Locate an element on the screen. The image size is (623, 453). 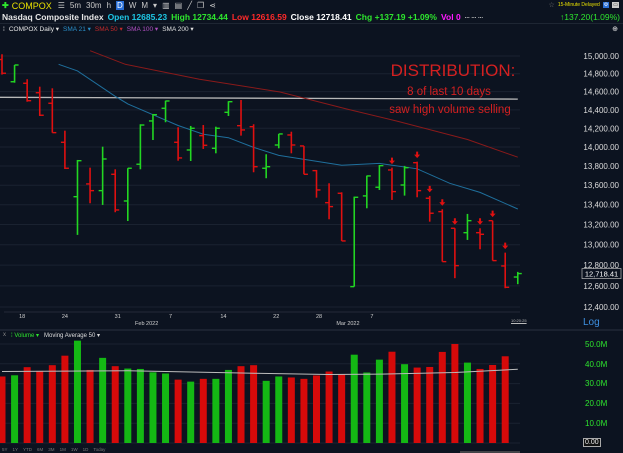
interval-d: D is located at coordinates (120, 5).